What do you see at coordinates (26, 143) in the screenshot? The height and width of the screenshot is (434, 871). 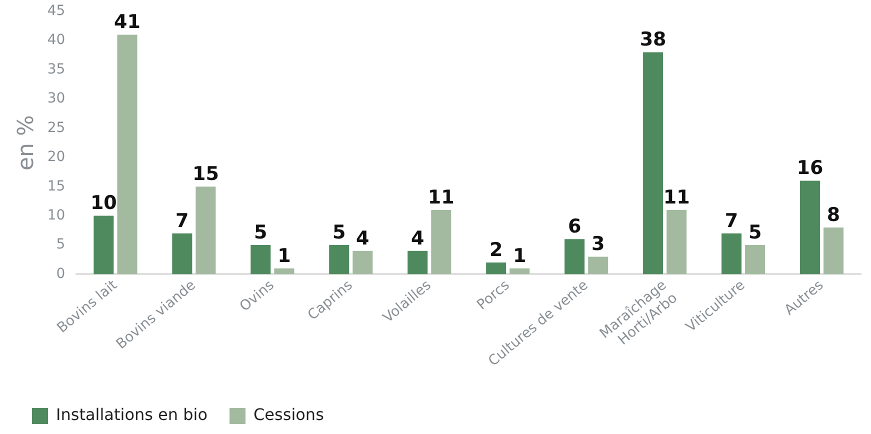 I see `y-axis-title: en %` at bounding box center [26, 143].